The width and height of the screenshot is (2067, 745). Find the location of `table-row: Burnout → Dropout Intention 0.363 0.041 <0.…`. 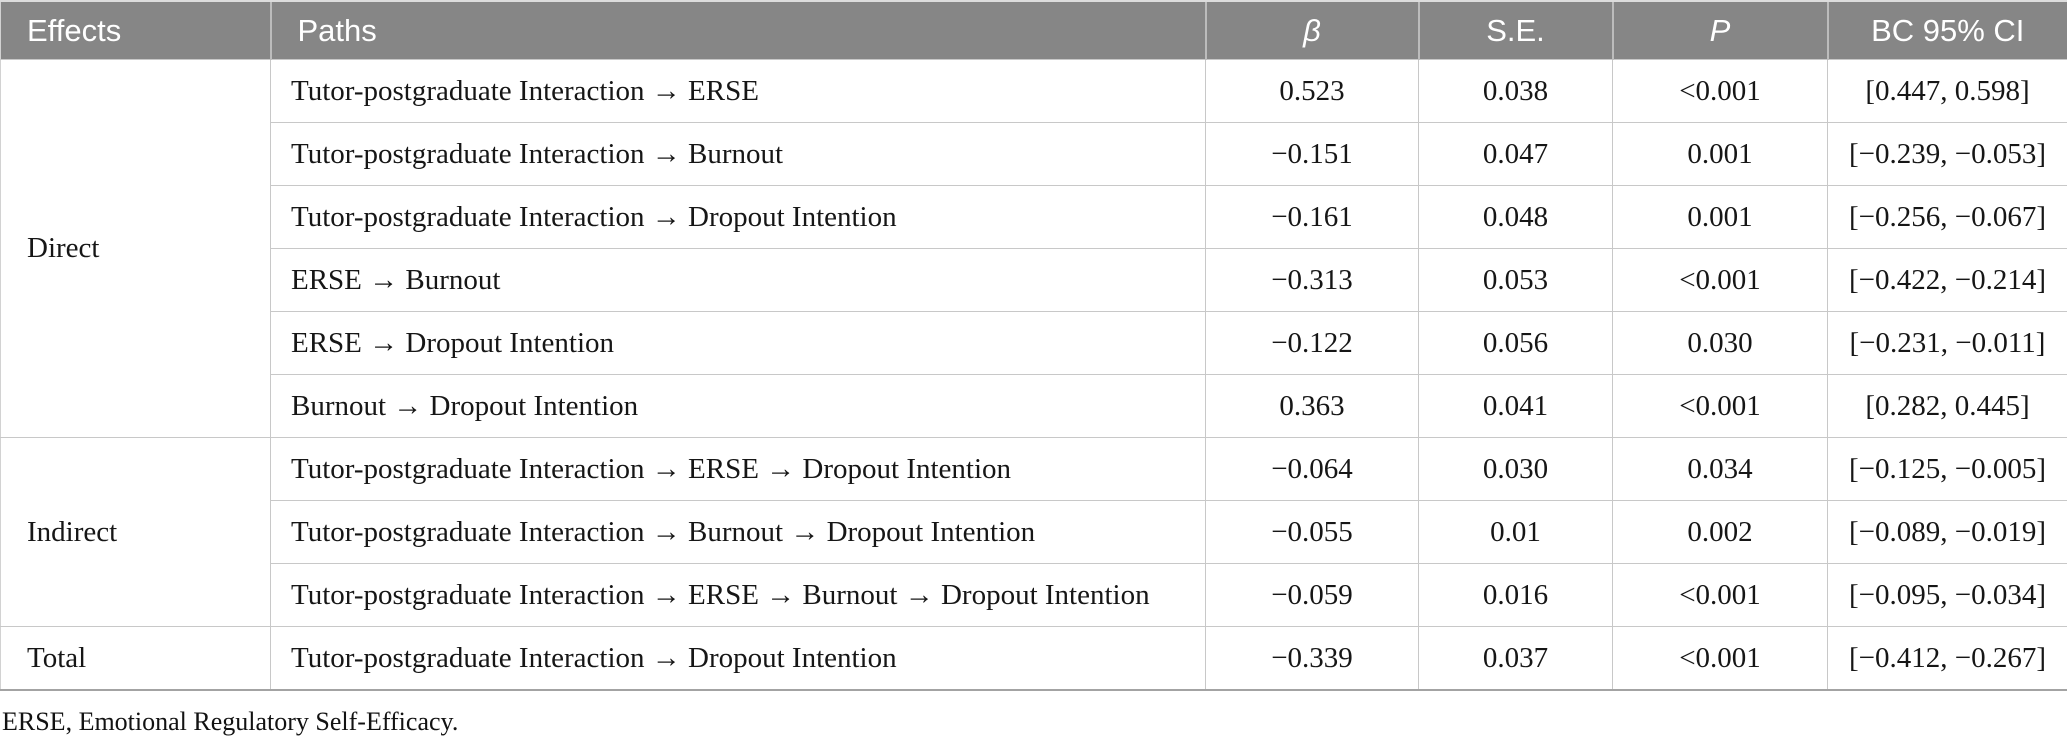

table-row: Burnout → Dropout Intention 0.363 0.041 <0.… is located at coordinates (1034, 406).